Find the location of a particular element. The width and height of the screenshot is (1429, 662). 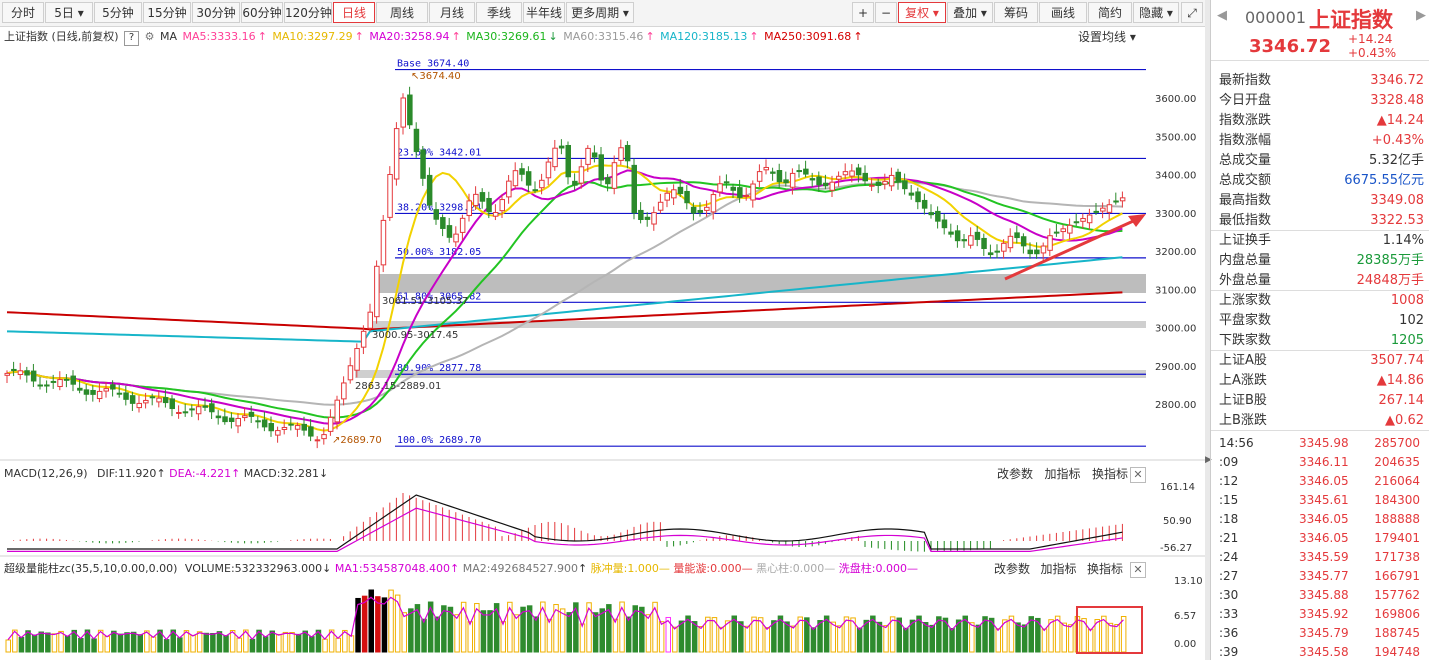

help-icon: ? is located at coordinates (132, 38).